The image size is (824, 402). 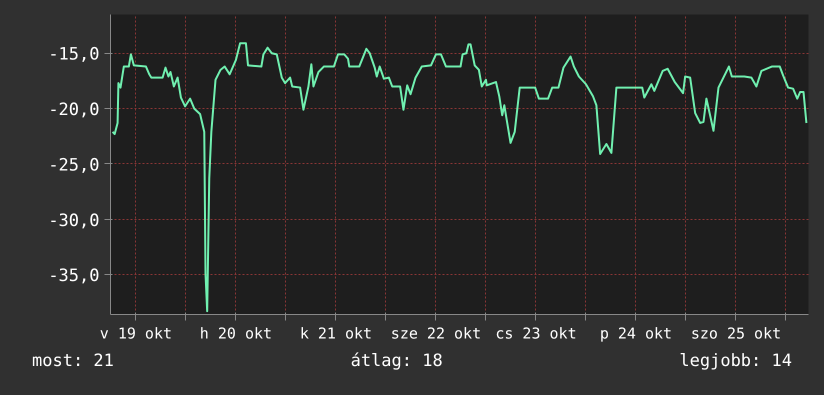 What do you see at coordinates (736, 333) in the screenshot?
I see `x-tick-label: szo 25 okt` at bounding box center [736, 333].